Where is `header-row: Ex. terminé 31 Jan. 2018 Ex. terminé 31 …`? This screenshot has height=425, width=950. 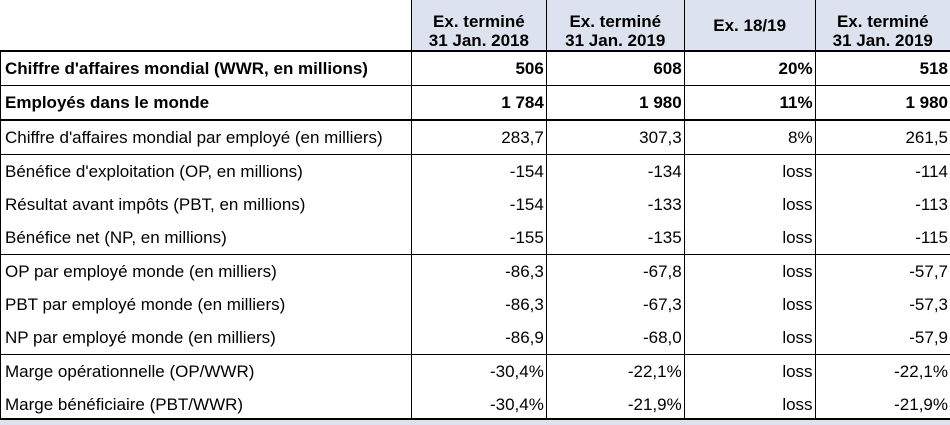
header-row: Ex. terminé 31 Jan. 2018 Ex. terminé 31 … is located at coordinates (475, 25).